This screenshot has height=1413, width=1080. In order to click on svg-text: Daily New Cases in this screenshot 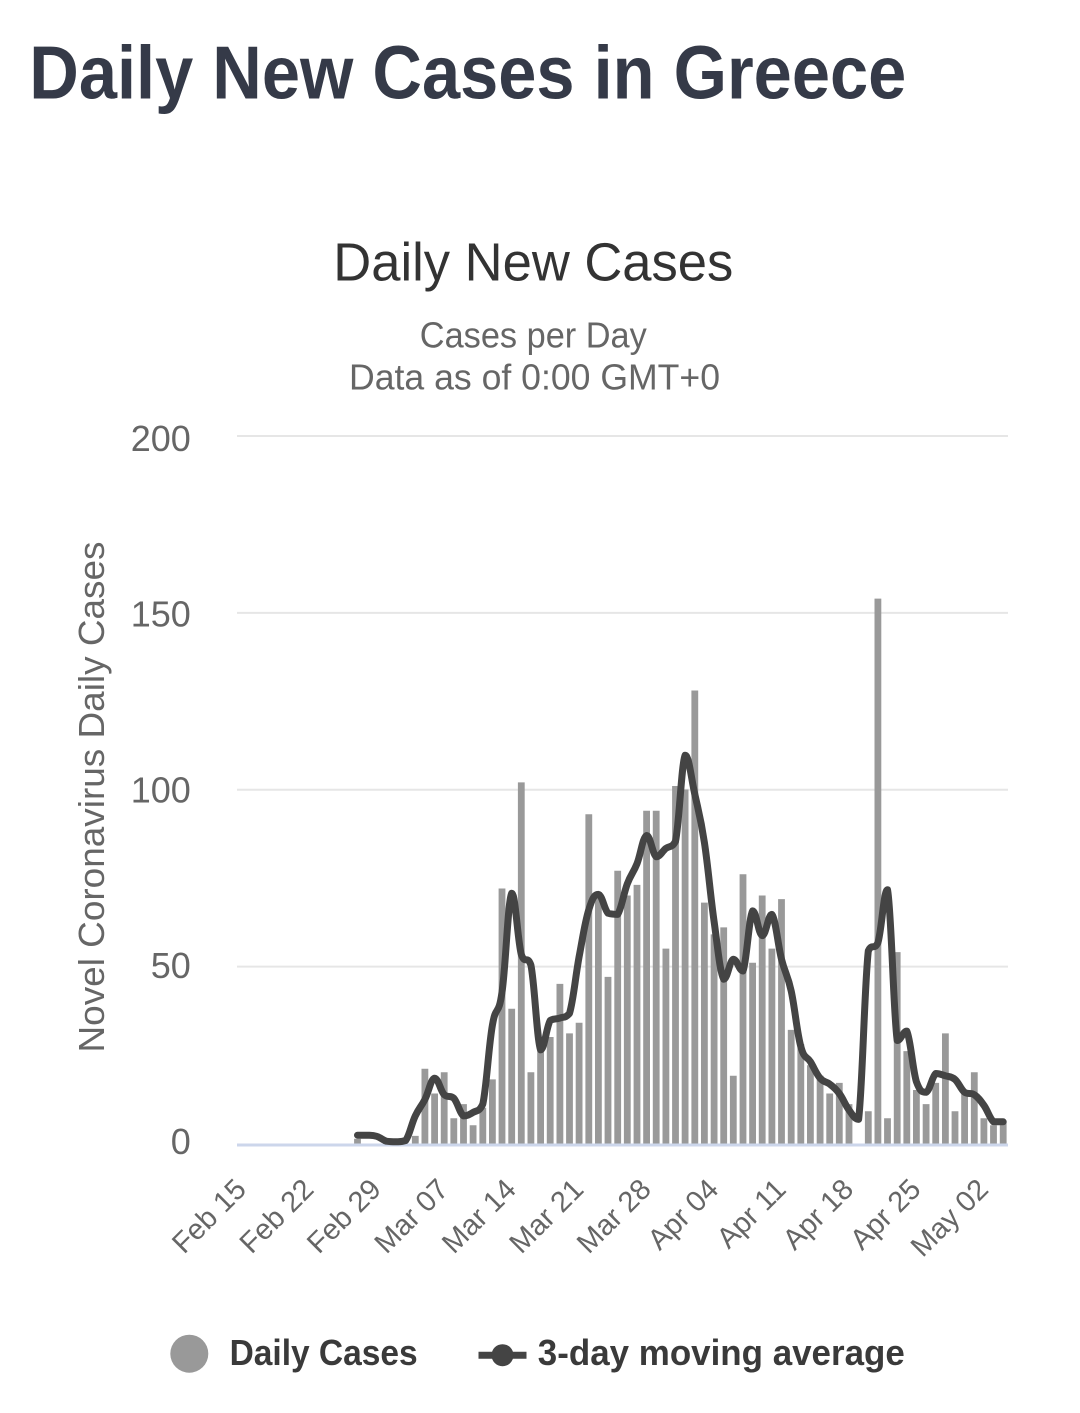, I will do `click(533, 263)`.